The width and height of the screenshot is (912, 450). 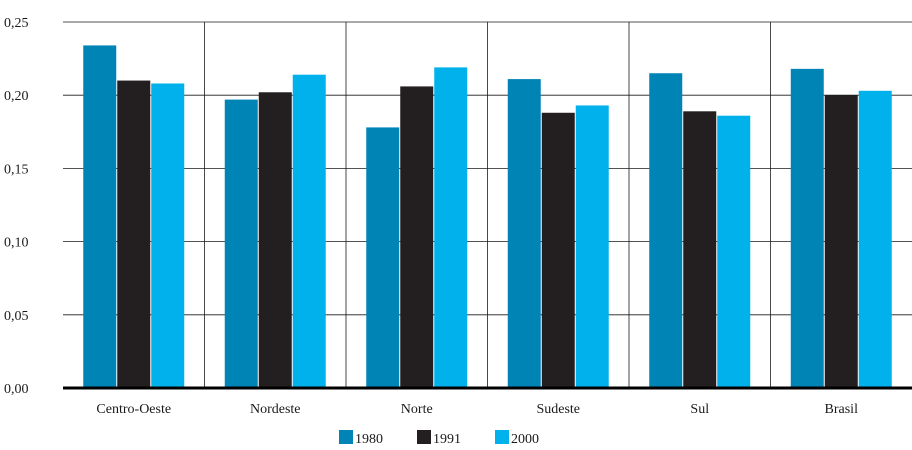 What do you see at coordinates (16, 23) in the screenshot?
I see `y-tick-label: 0,25` at bounding box center [16, 23].